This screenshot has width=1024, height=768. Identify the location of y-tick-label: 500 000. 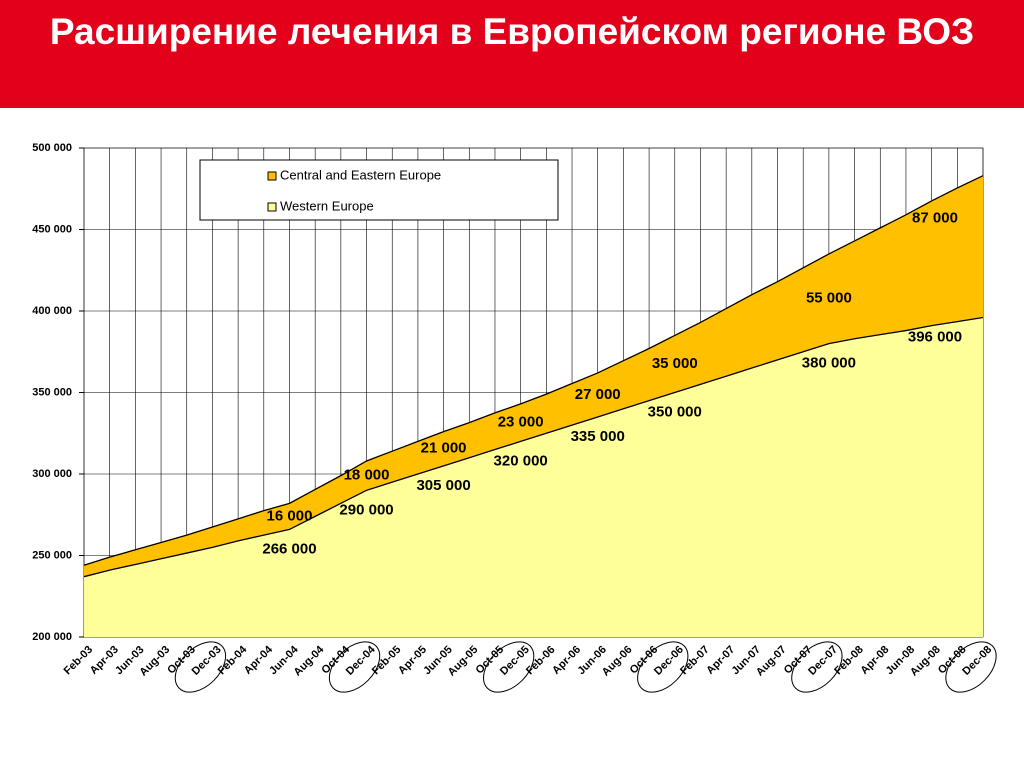
(52, 148).